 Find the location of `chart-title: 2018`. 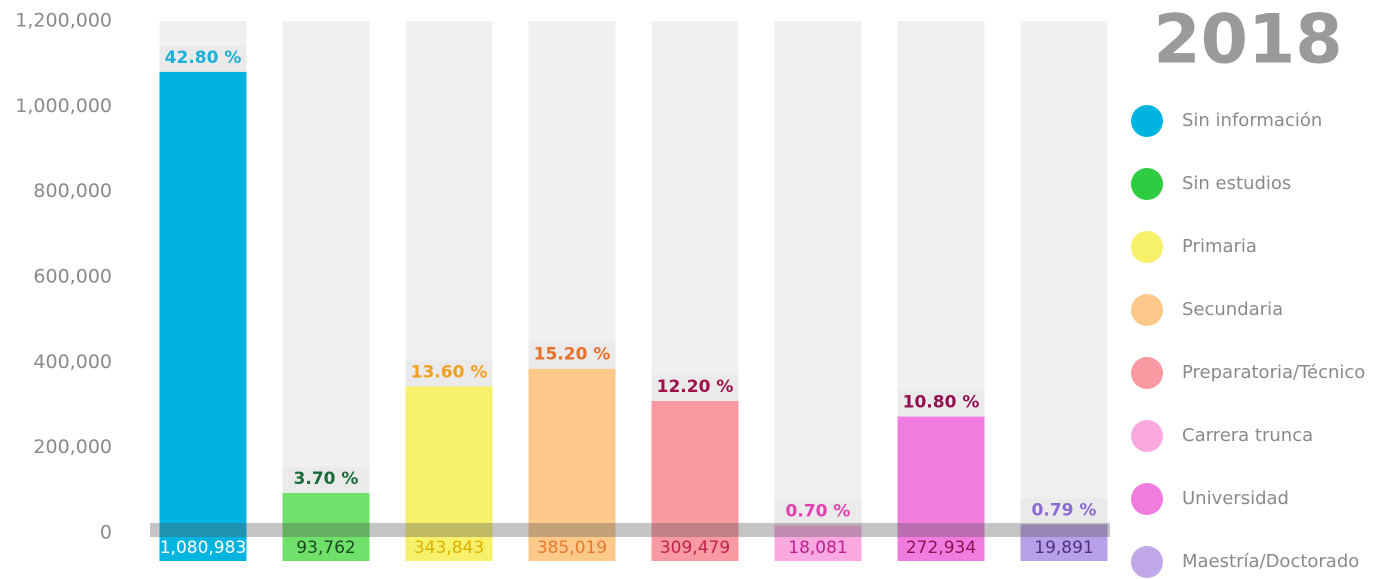

chart-title: 2018 is located at coordinates (1247, 40).